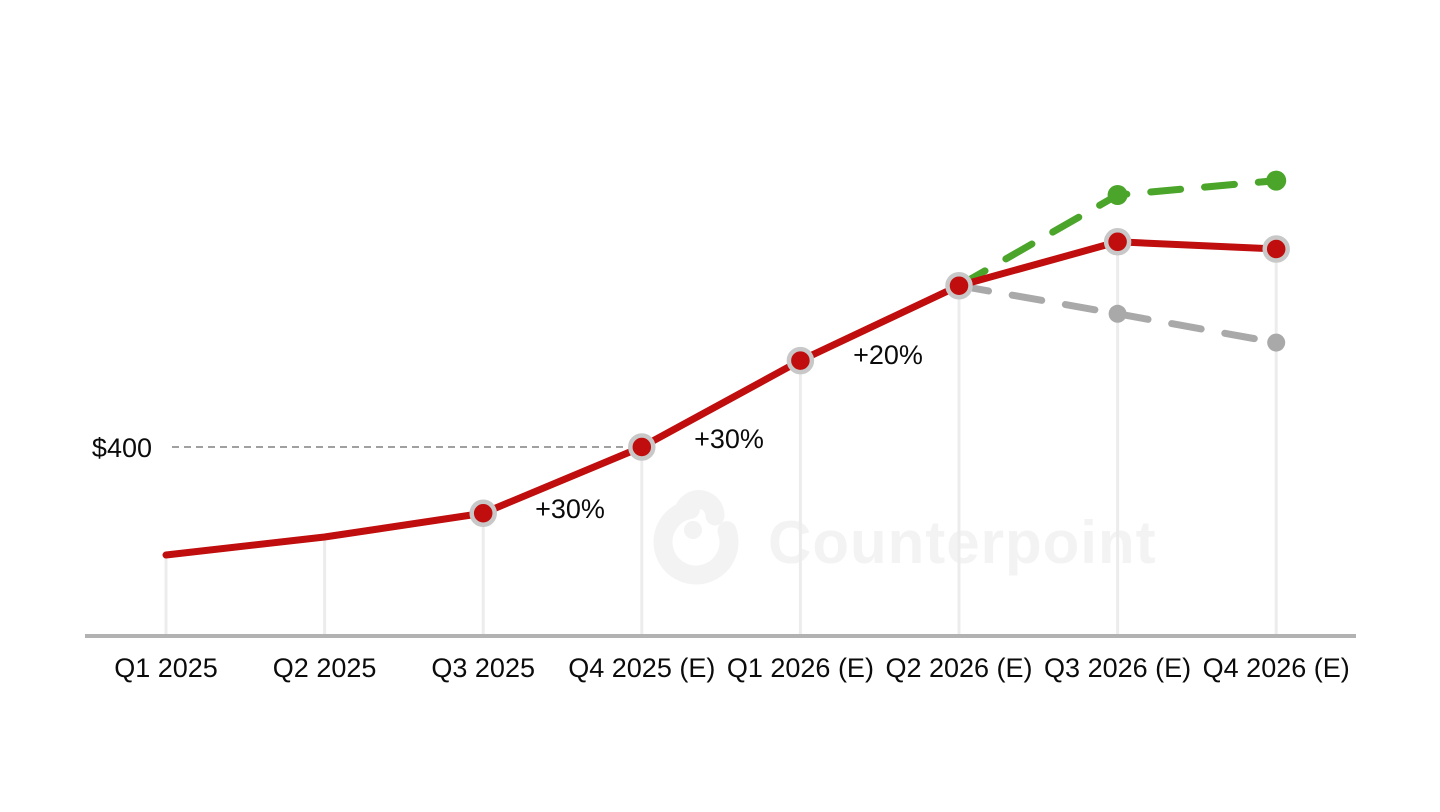 Image resolution: width=1440 pixels, height=812 pixels. What do you see at coordinates (696, 542) in the screenshot?
I see `logo-ring` at bounding box center [696, 542].